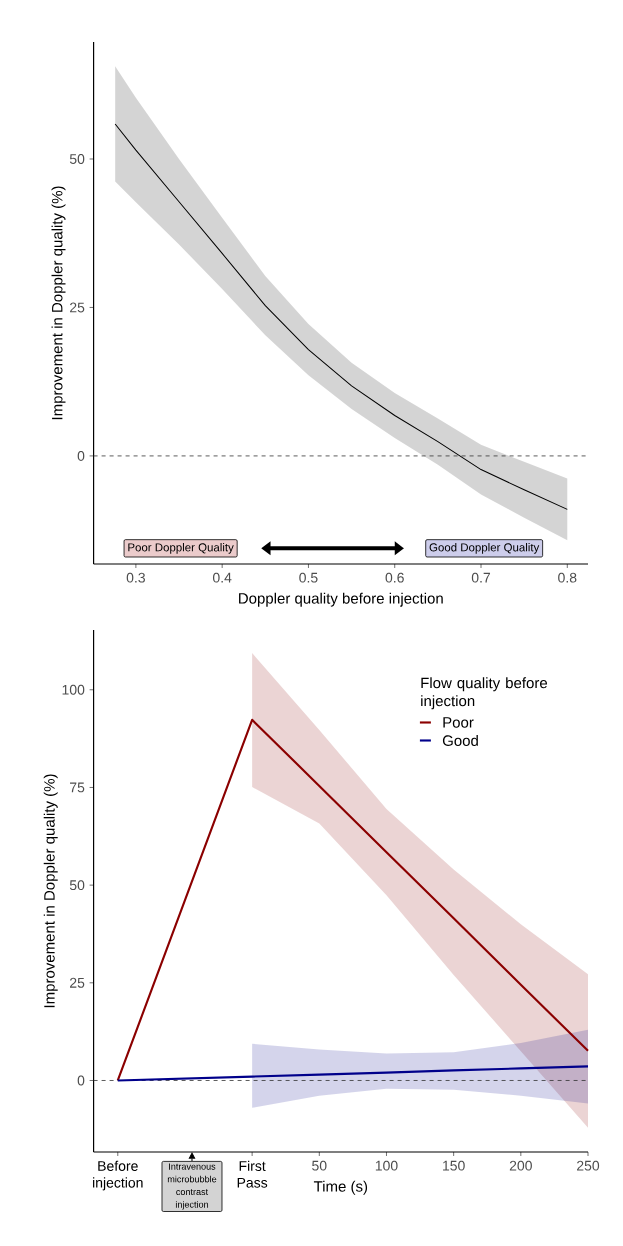  What do you see at coordinates (73, 689) in the screenshot?
I see `y-tick-label: 100` at bounding box center [73, 689].